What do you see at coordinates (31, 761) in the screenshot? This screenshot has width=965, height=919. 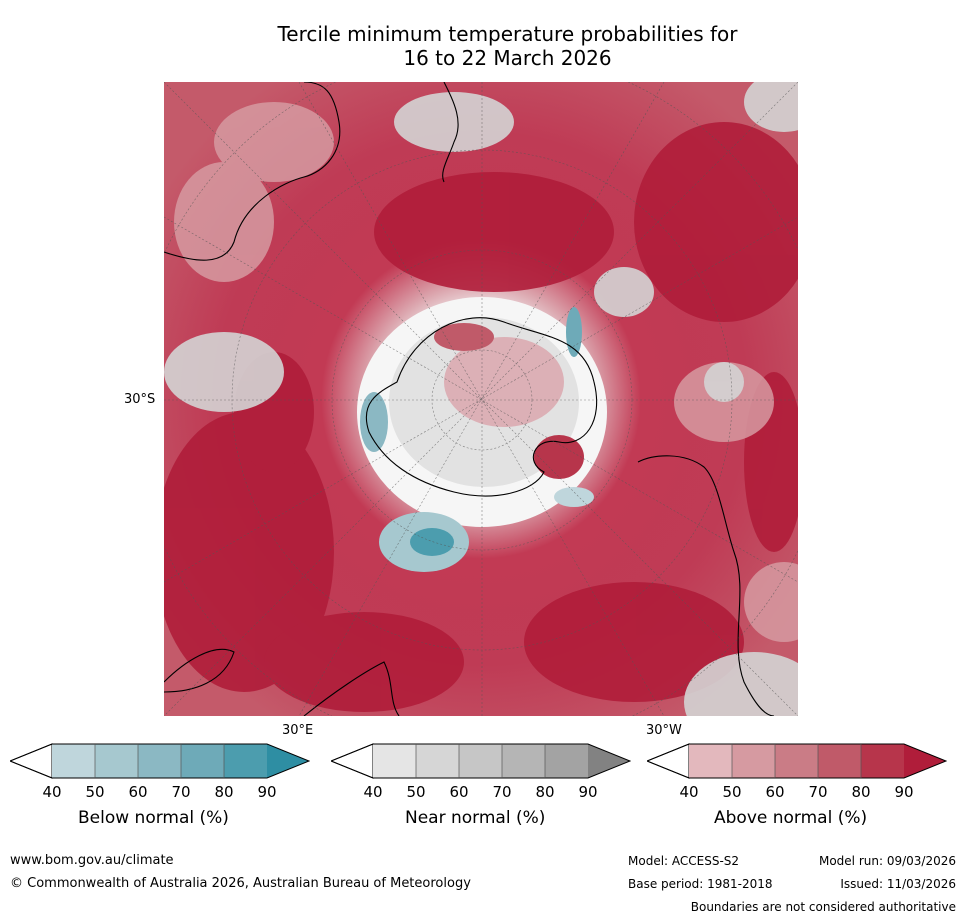 I see `below-normal-extend-low` at bounding box center [31, 761].